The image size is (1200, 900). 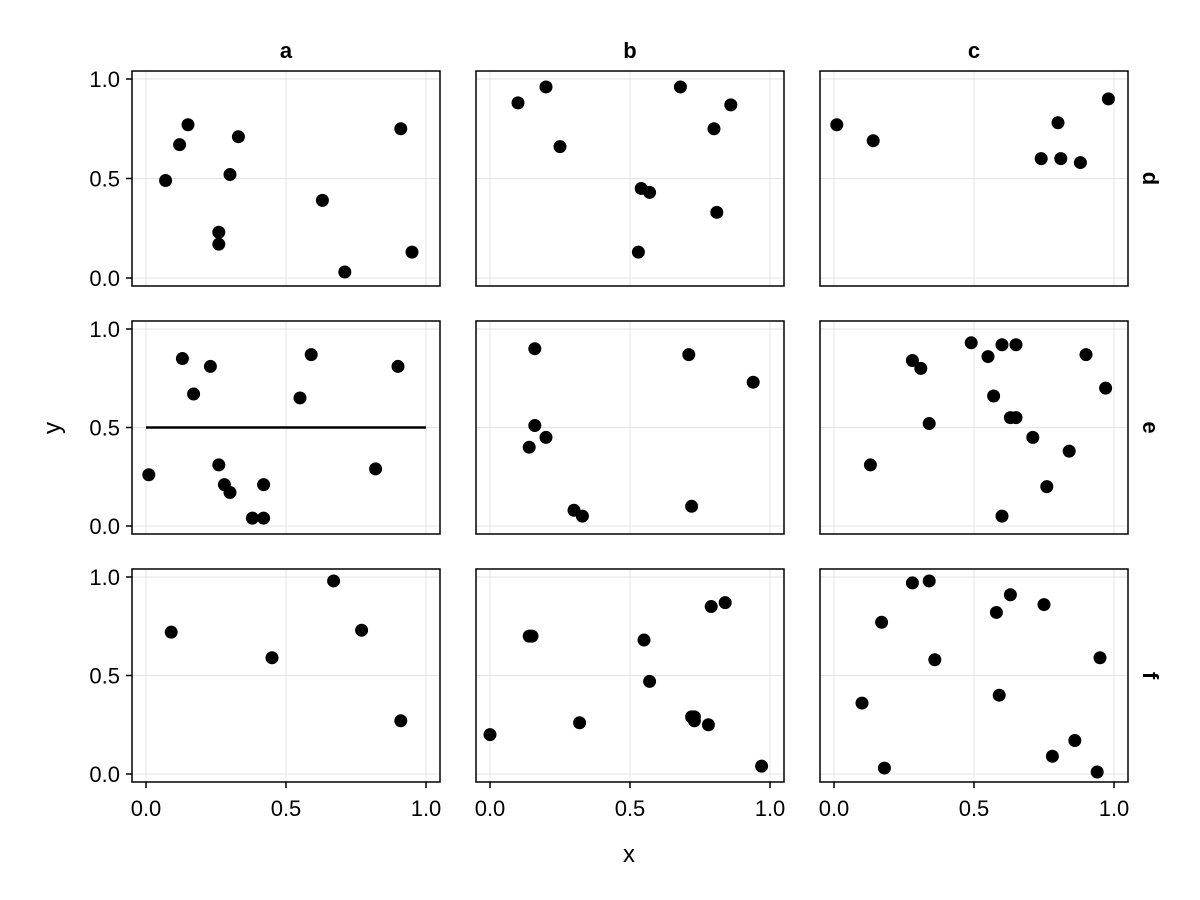 I want to click on column-title-c: c, so click(x=974, y=50).